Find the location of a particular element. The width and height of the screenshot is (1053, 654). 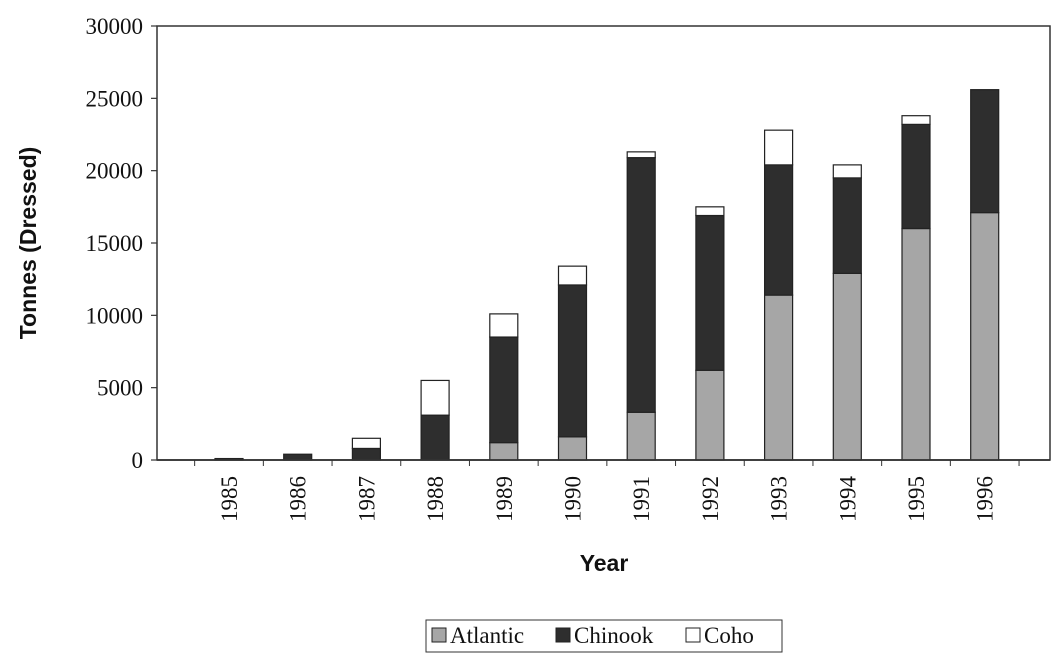

y-tick-label: 25000 is located at coordinates (115, 98).